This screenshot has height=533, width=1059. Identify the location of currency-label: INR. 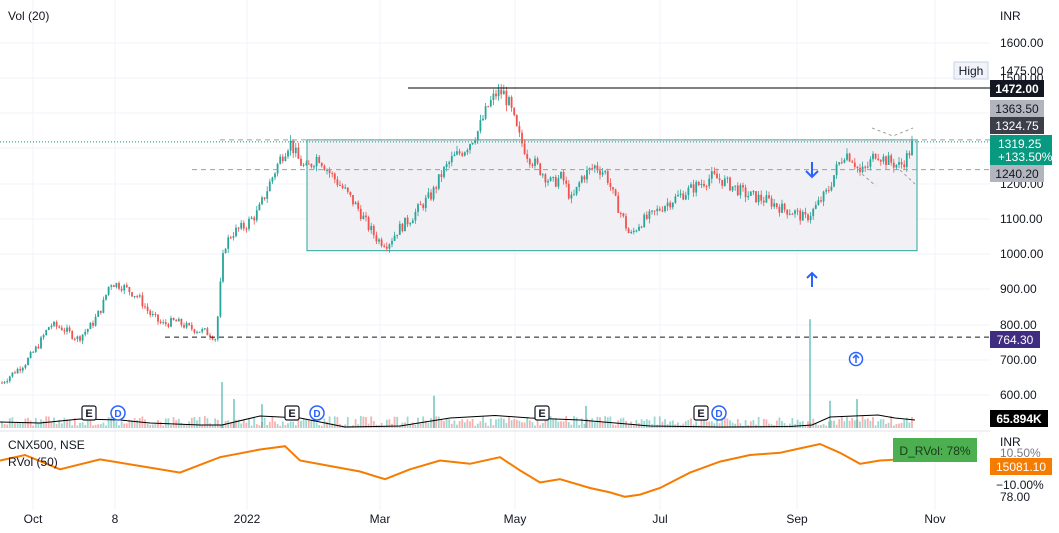
(1010, 16).